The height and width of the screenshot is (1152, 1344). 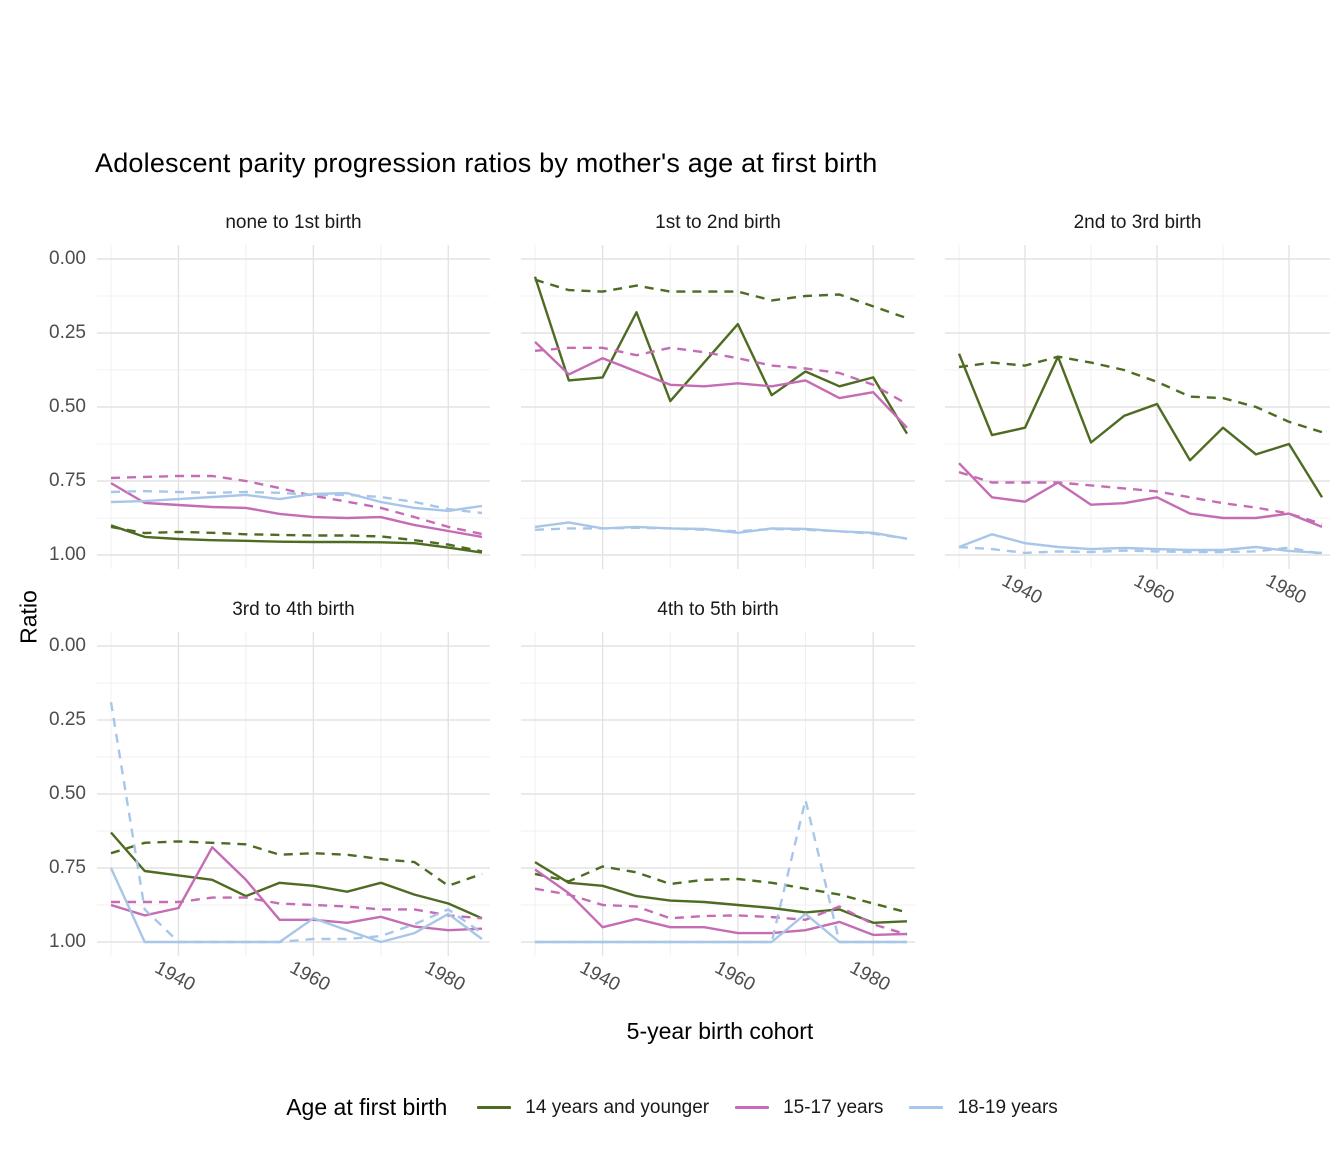 I want to click on facet-strip-label: 2nd to 3rd birth, so click(x=1137, y=222).